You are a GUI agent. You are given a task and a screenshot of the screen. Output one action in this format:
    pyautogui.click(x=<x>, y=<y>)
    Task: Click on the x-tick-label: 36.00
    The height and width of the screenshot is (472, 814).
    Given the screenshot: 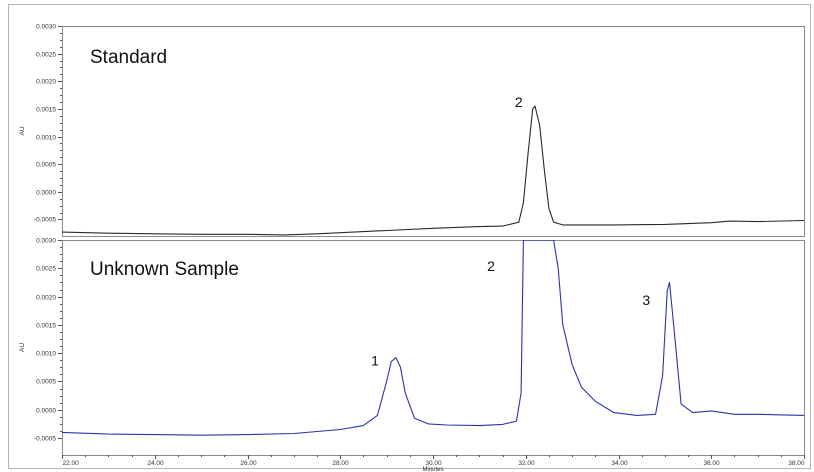 What is the action you would take?
    pyautogui.click(x=711, y=463)
    